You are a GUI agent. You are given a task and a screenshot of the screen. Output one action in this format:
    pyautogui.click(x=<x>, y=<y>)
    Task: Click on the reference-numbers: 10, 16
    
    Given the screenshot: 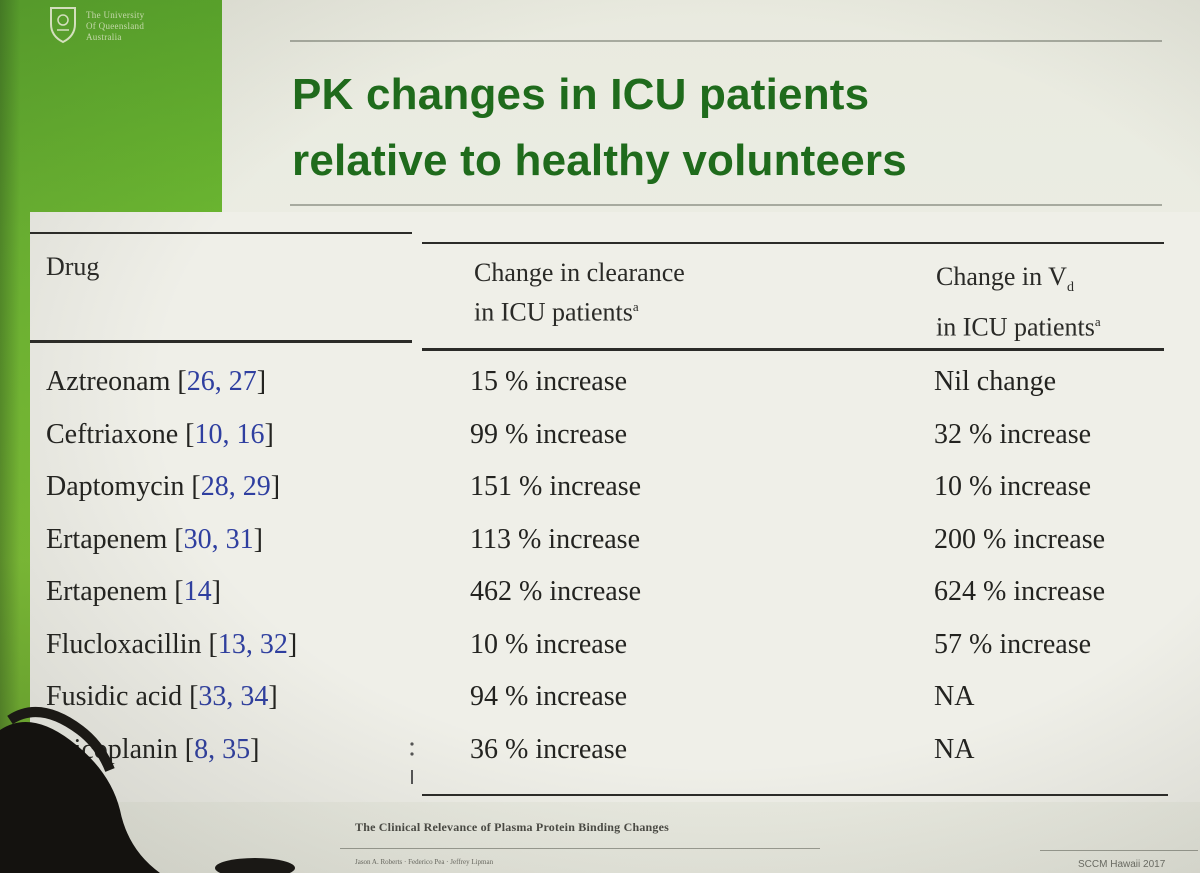 What is the action you would take?
    pyautogui.click(x=229, y=434)
    